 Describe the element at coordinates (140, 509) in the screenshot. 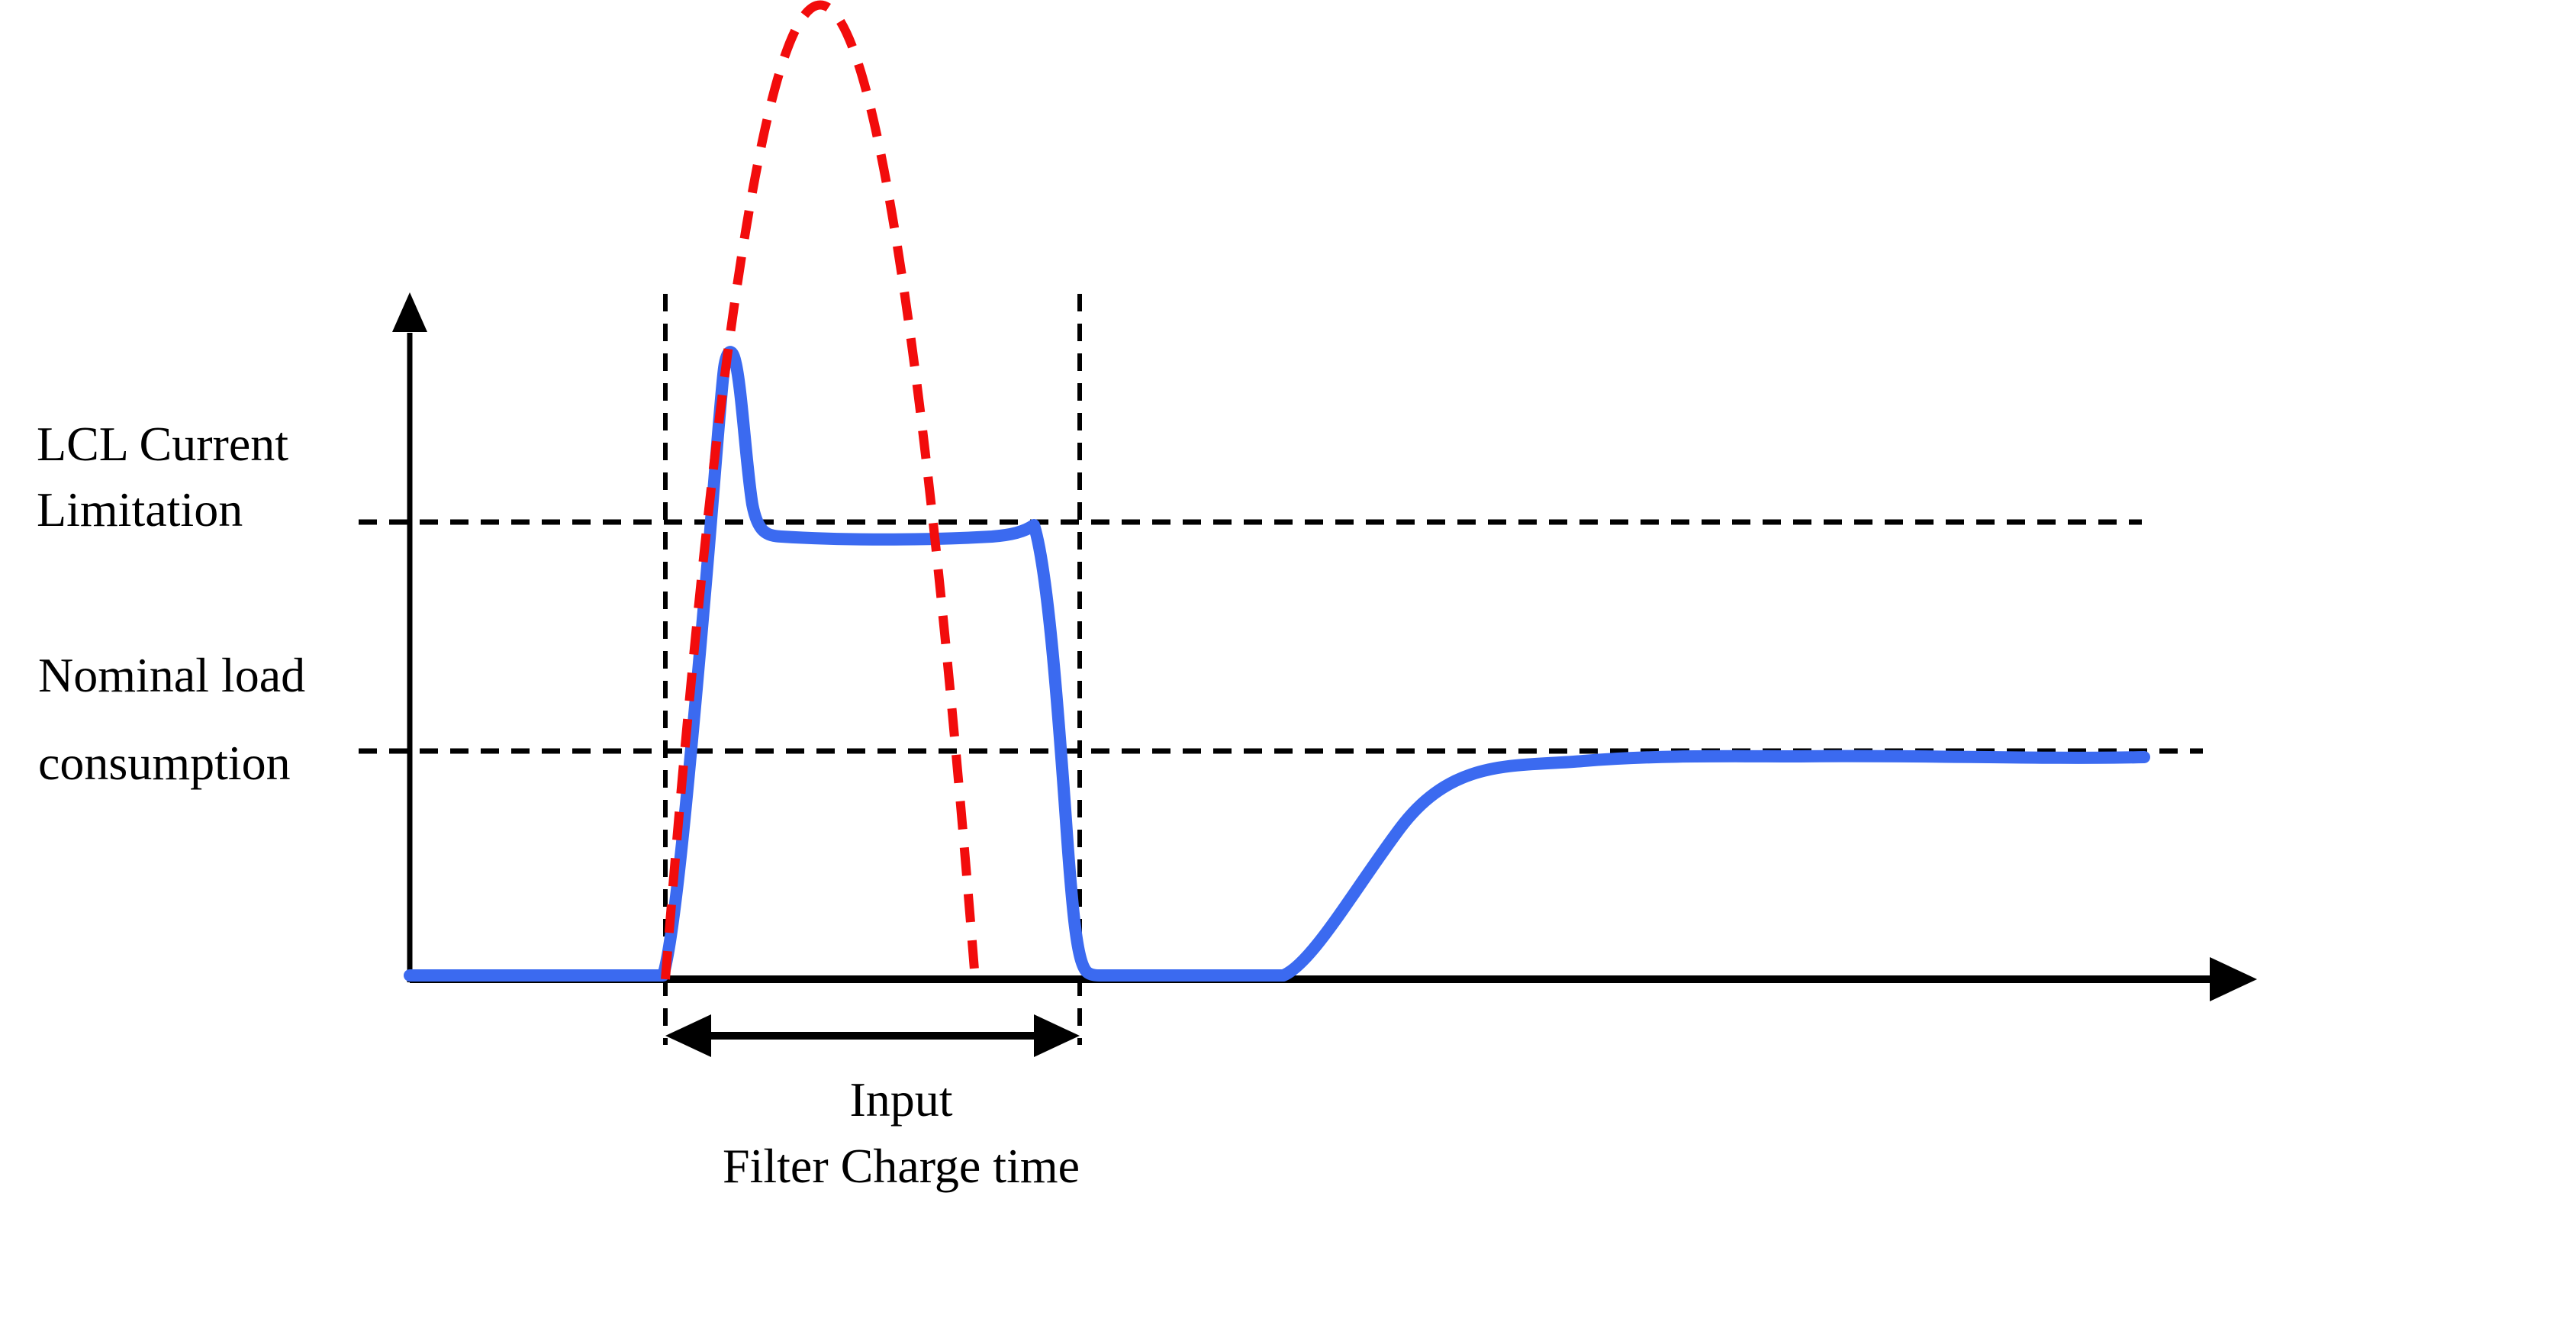

I see `lcl-limit-label-line2: Limitation` at that location.